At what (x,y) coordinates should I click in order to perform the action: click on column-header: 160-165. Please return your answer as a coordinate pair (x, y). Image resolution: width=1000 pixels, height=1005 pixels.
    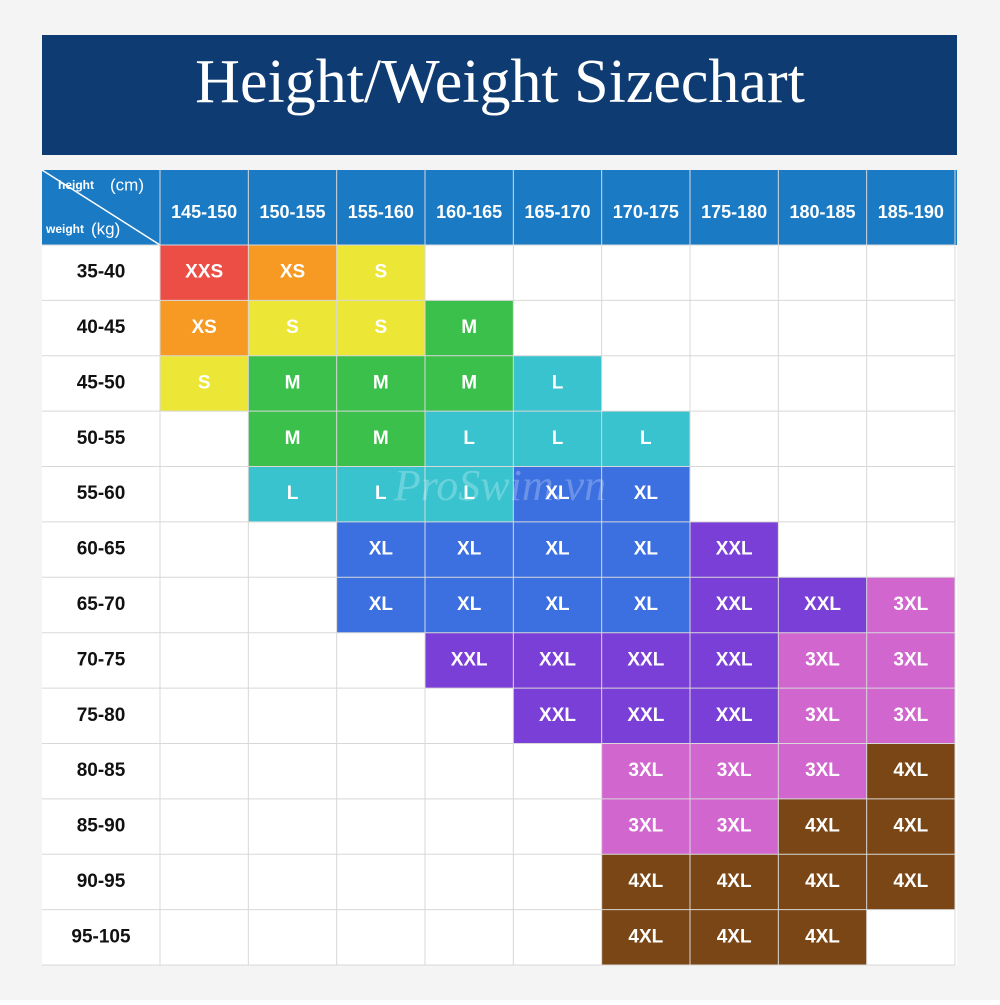
    Looking at the image, I should click on (469, 212).